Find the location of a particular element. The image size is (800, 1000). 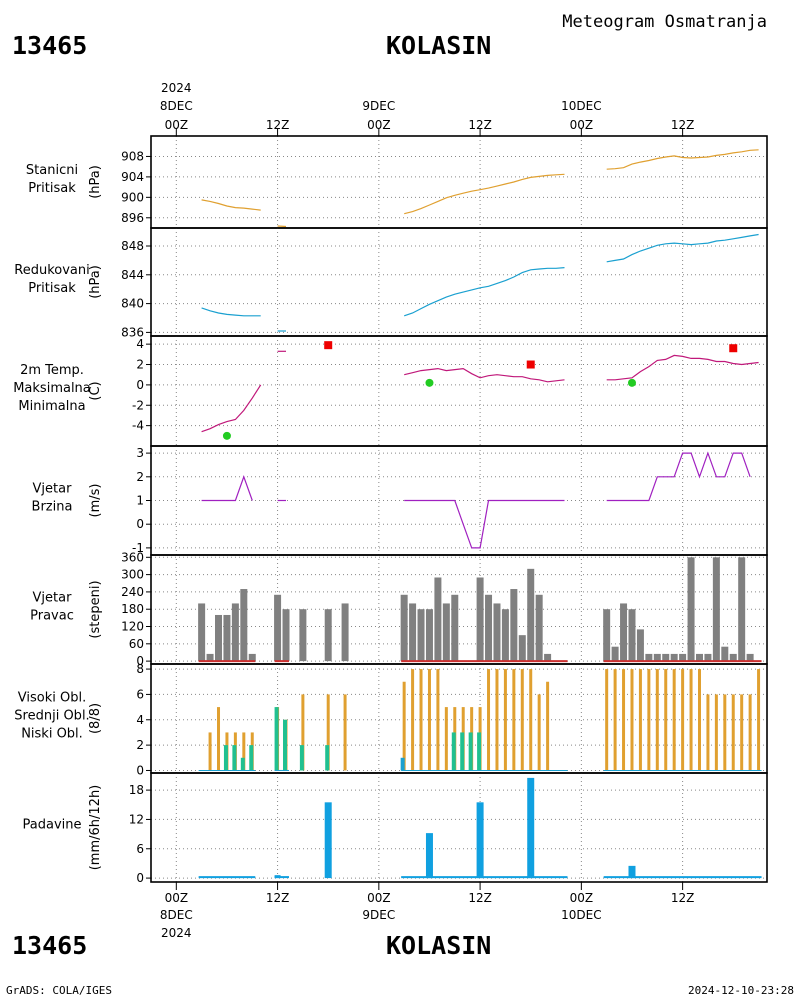

y-tick-label: 360 is located at coordinates (132, 557).